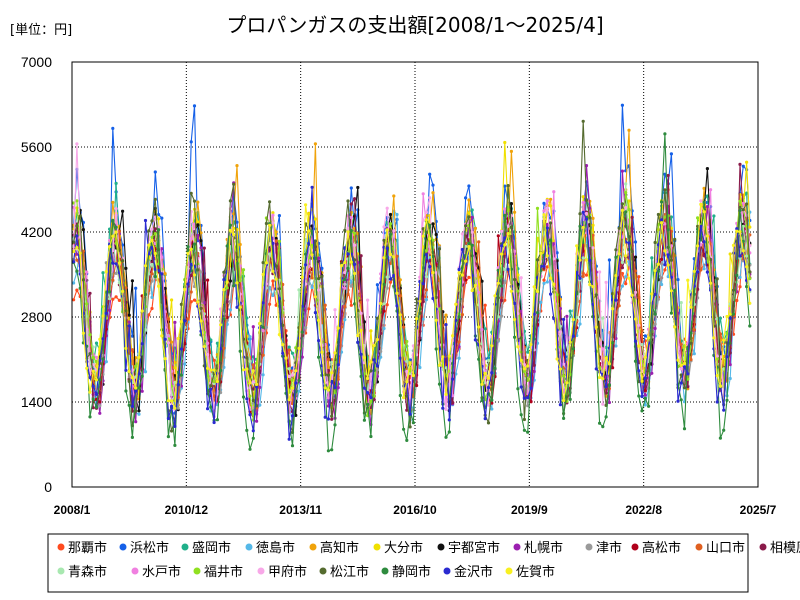 Image resolution: width=800 pixels, height=600 pixels. Describe the element at coordinates (344, 572) in the screenshot. I see `legend-item: 松江市` at that location.